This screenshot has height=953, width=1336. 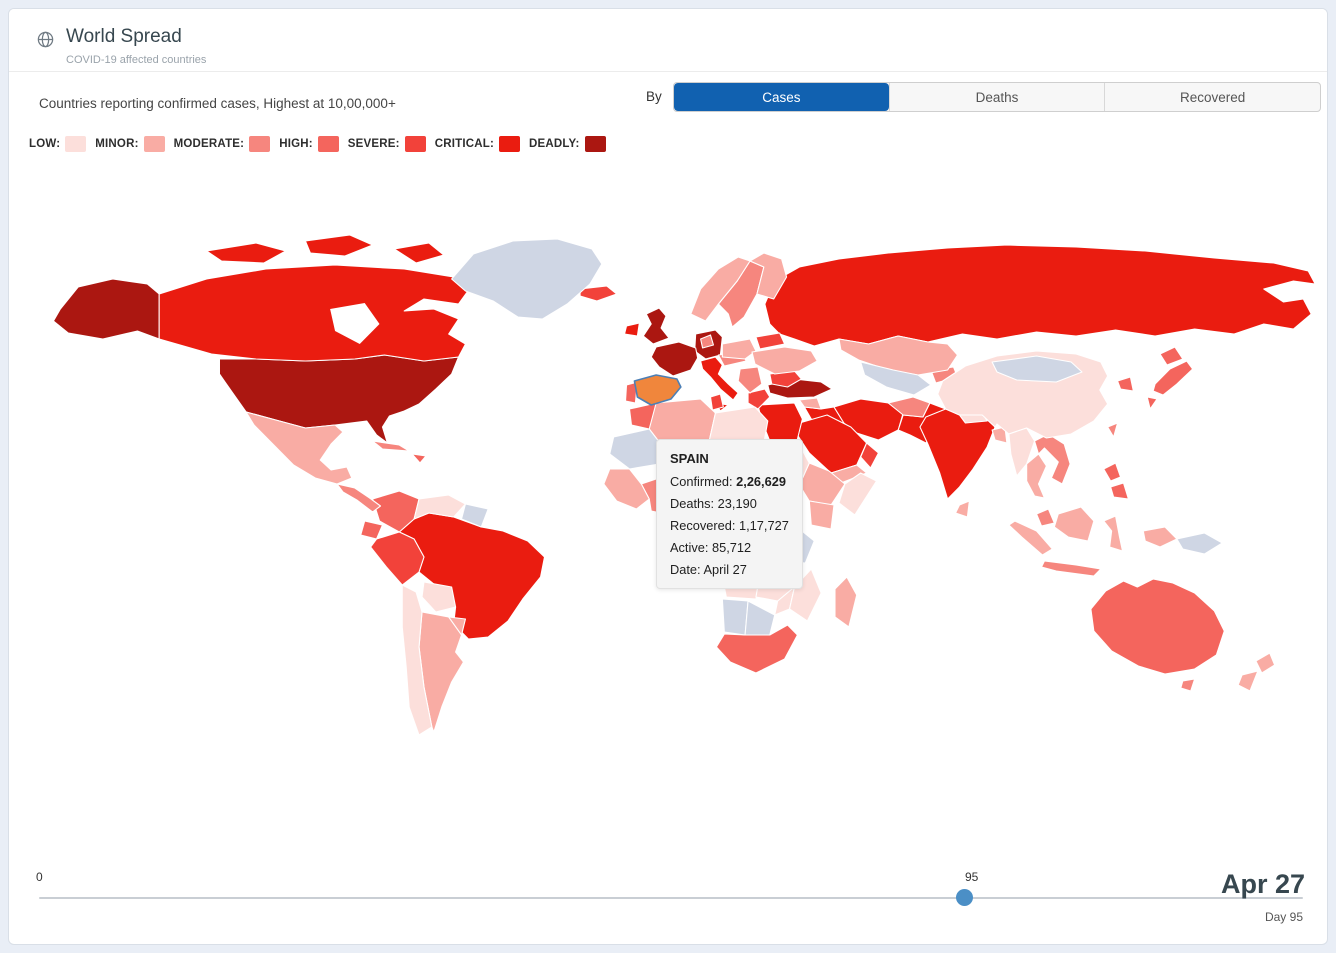 I want to click on country-somalia, so click(x=858, y=494).